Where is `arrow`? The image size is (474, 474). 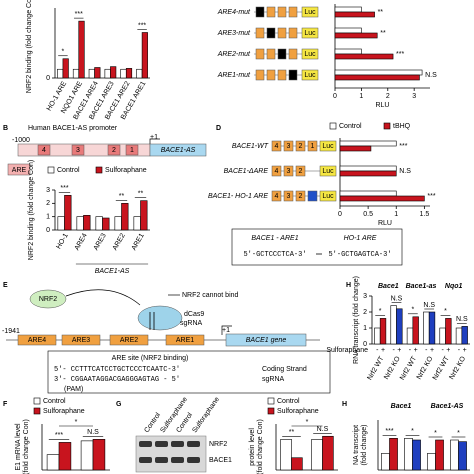 arrow is located at coordinates (103, 297).